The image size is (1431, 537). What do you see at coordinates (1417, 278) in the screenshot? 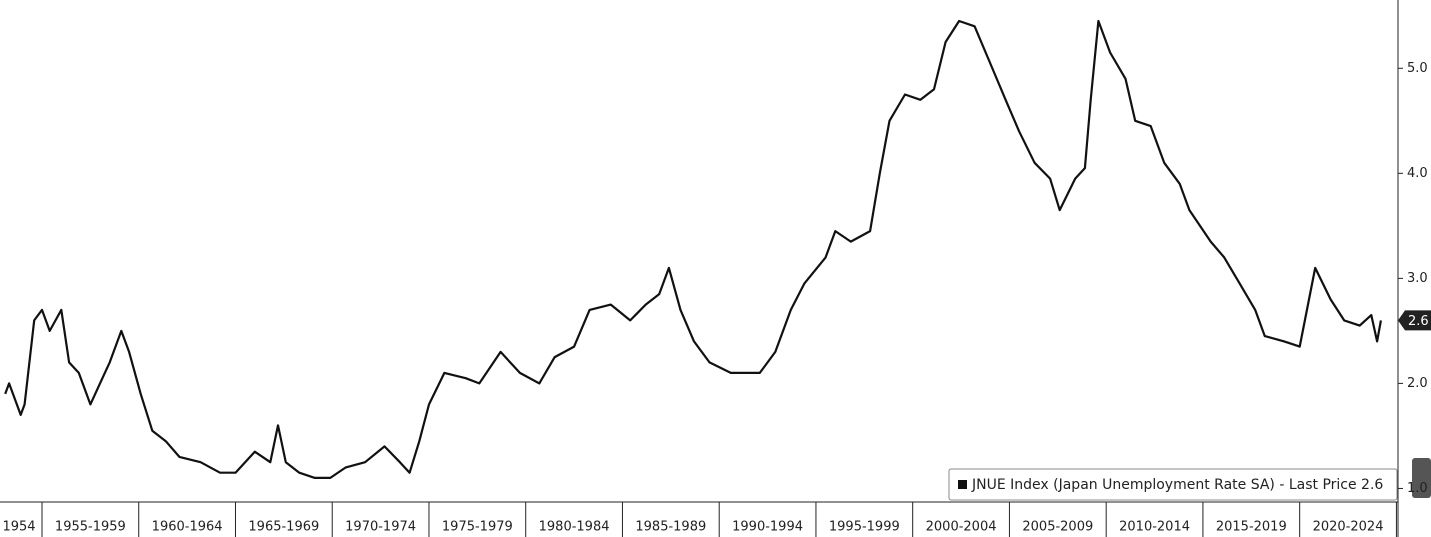
I see `y-tick-label: 3.0` at bounding box center [1417, 278].